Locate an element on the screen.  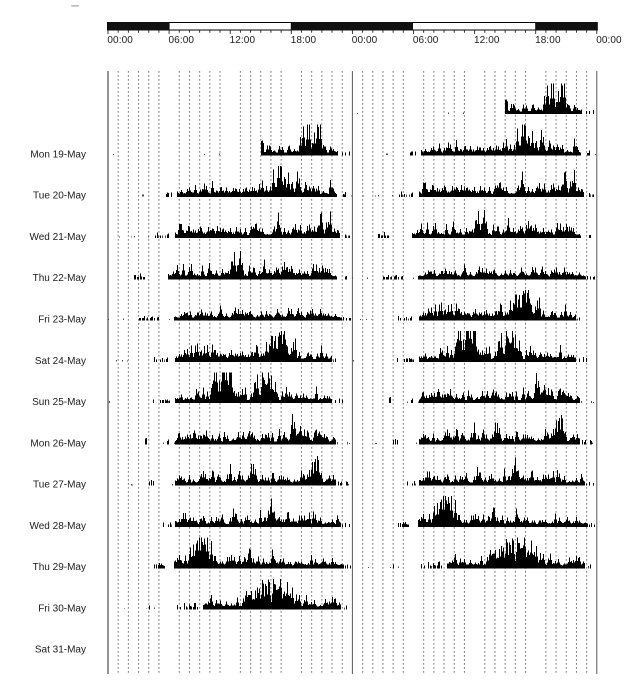
svg-text: Fri 23-May is located at coordinates (62, 320).